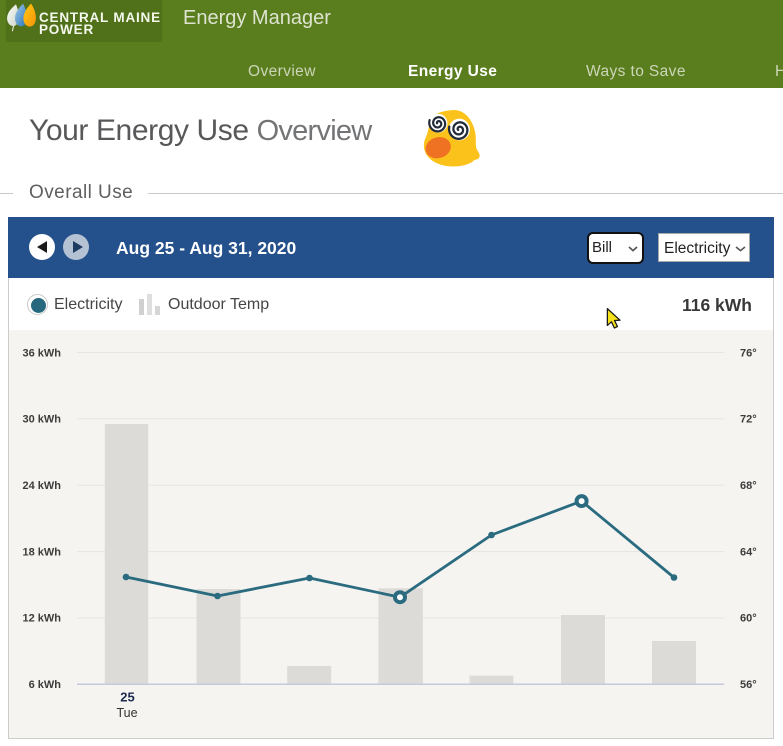 The image size is (783, 746). What do you see at coordinates (748, 486) in the screenshot?
I see `svg-text: 68°` at bounding box center [748, 486].